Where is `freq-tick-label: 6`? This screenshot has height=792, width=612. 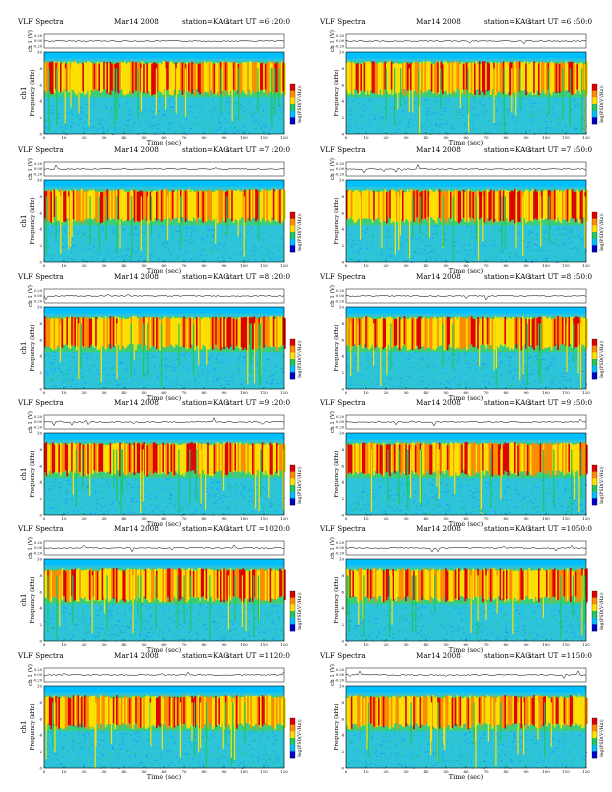 freq-tick-label: 6 is located at coordinates (342, 212).